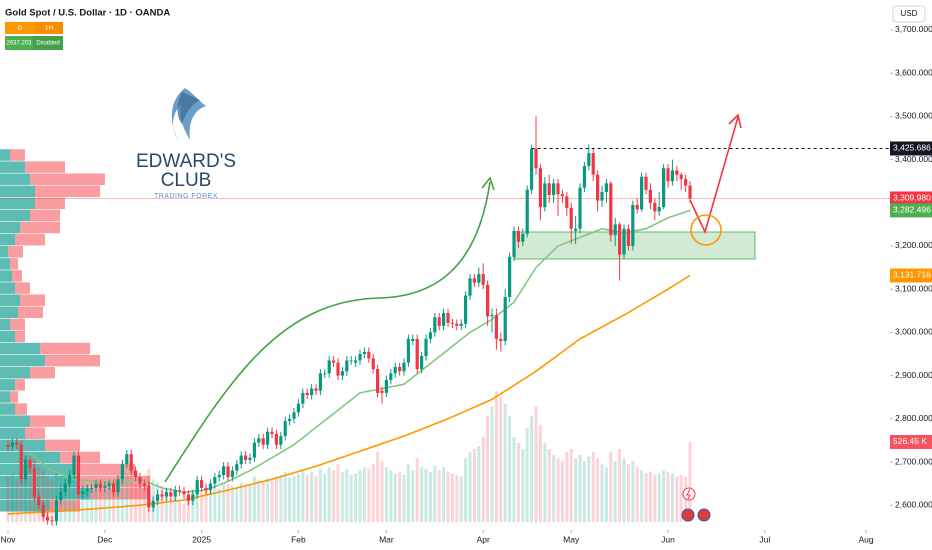 This screenshot has height=550, width=932. Describe the element at coordinates (571, 539) in the screenshot. I see `x-tick-label: May` at that location.